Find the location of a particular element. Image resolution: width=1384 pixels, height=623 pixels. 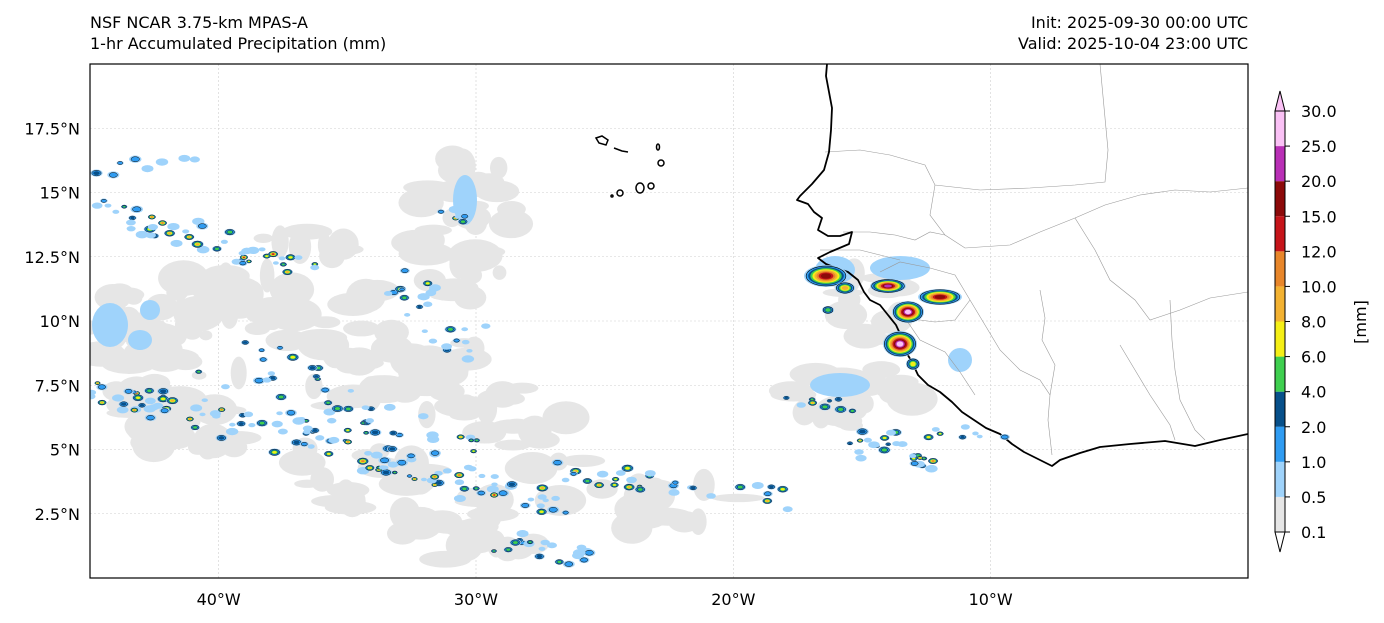

colorbar-tick-label: 0.1 is located at coordinates (1313, 532).